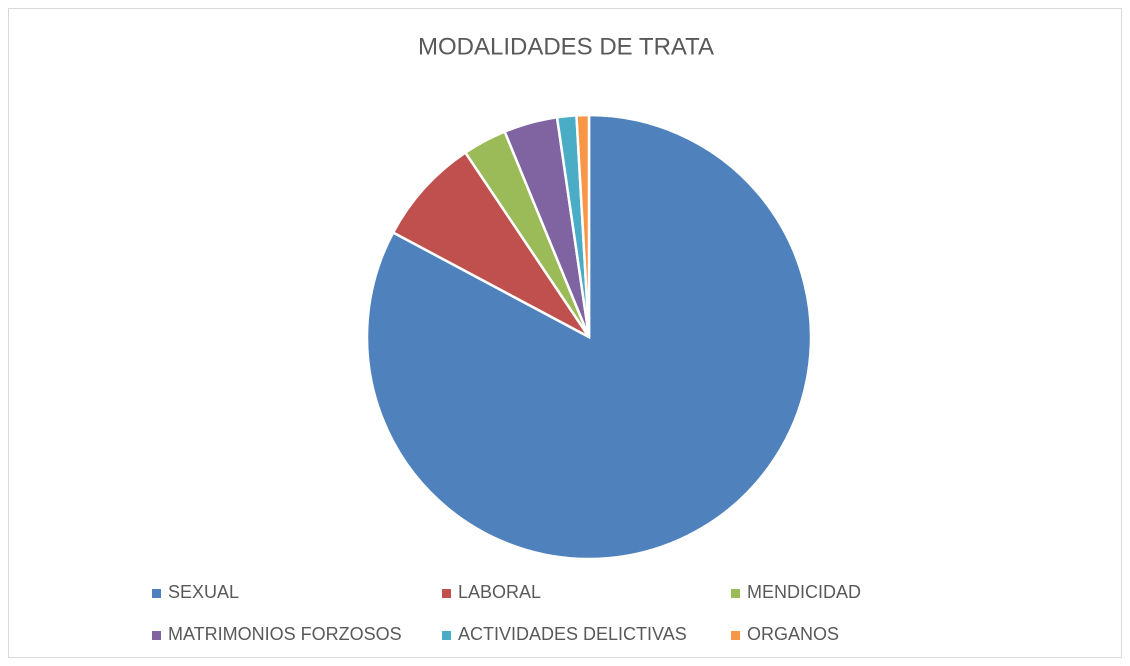 Image resolution: width=1130 pixels, height=666 pixels. Describe the element at coordinates (793, 634) in the screenshot. I see `legend-label: ORGANOS` at that location.